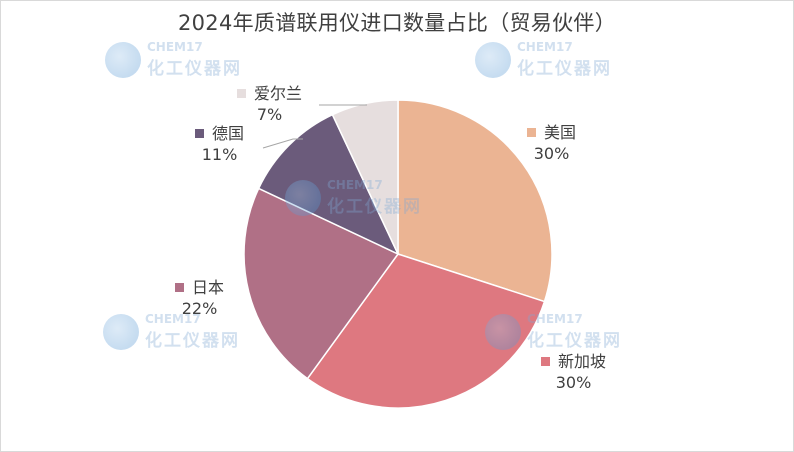 This screenshot has width=794, height=452. I want to click on slice-name: 爱尔兰, so click(278, 93).